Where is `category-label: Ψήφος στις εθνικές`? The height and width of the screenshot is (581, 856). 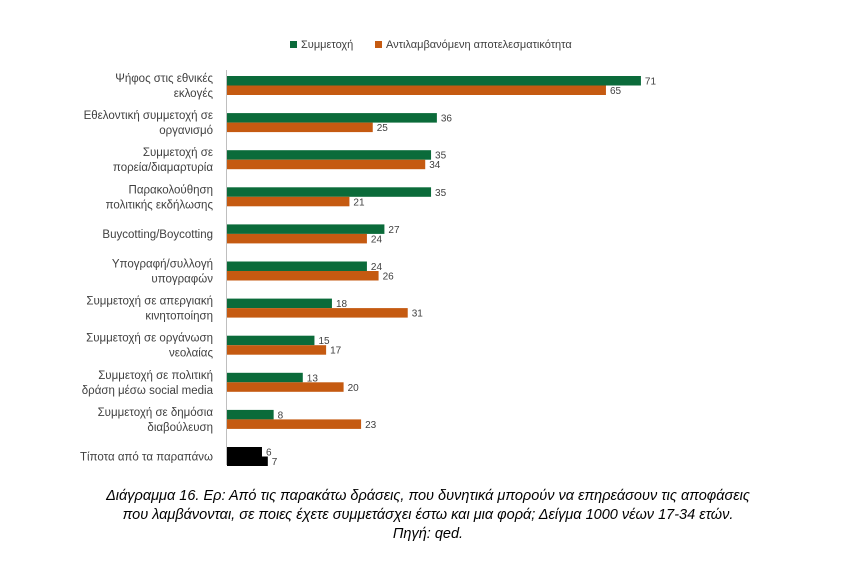 category-label: Ψήφος στις εθνικές is located at coordinates (164, 79).